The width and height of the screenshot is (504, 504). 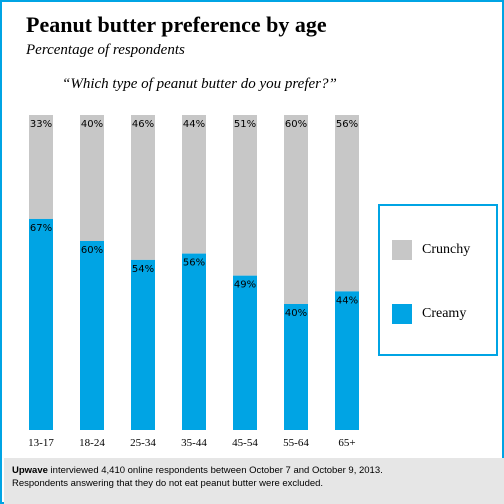 What do you see at coordinates (105, 50) in the screenshot?
I see `chart-subtitle: Percentage of respondents` at bounding box center [105, 50].